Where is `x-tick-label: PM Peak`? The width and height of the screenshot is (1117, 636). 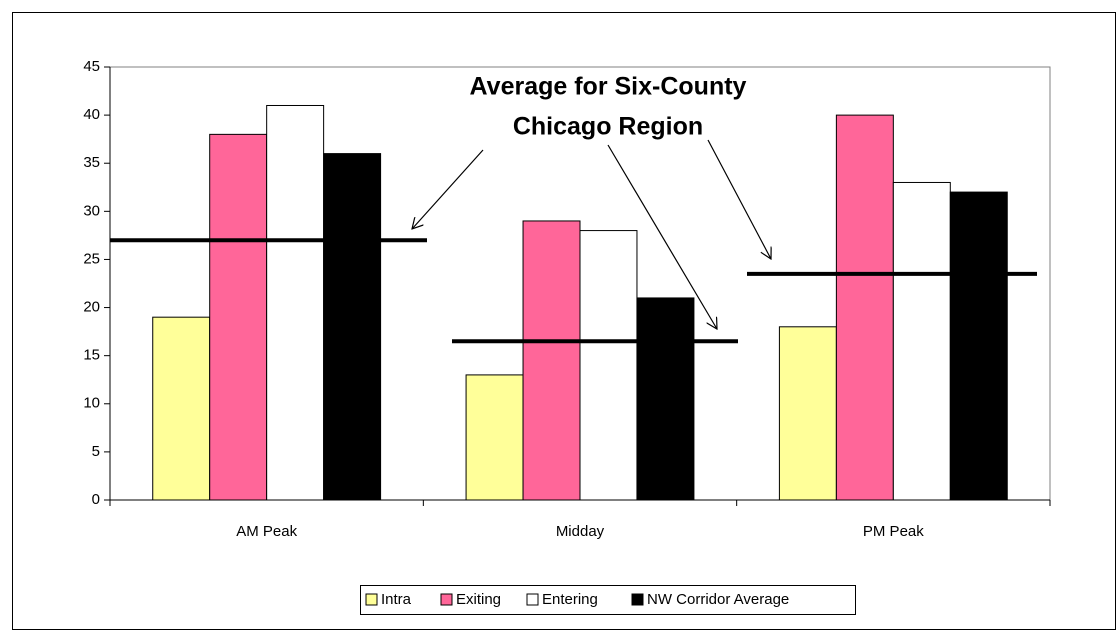
x-tick-label: PM Peak is located at coordinates (893, 531).